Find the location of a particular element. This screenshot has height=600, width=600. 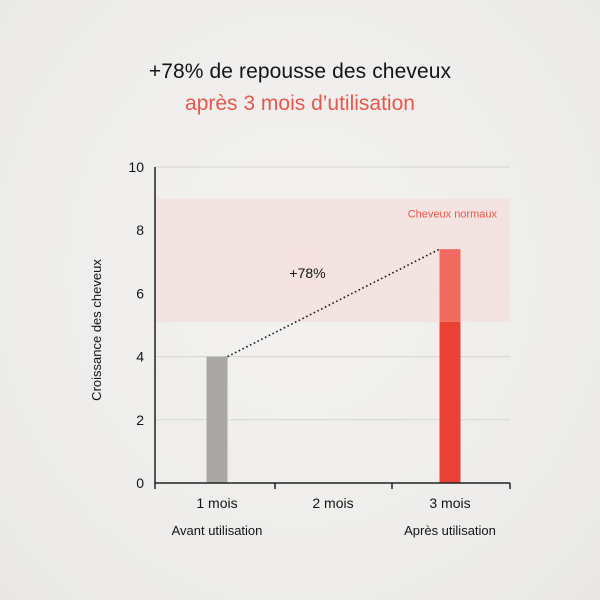

bar-3-mois-upper is located at coordinates (450, 285).